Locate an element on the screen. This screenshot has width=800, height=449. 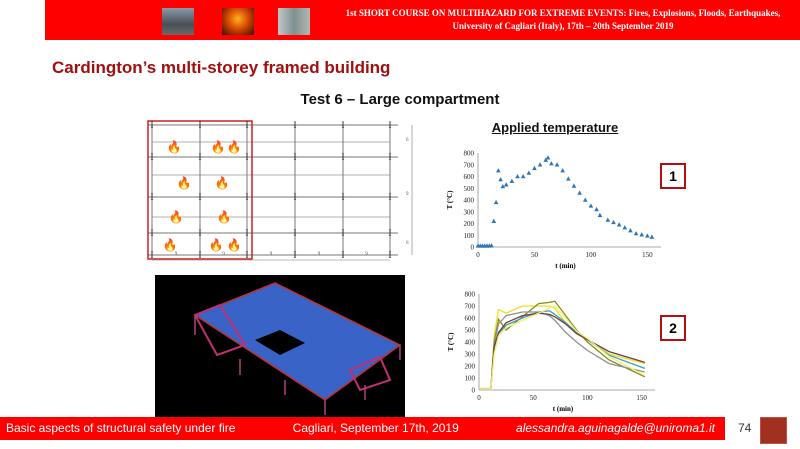
hazard-image-flood is located at coordinates (294, 21).